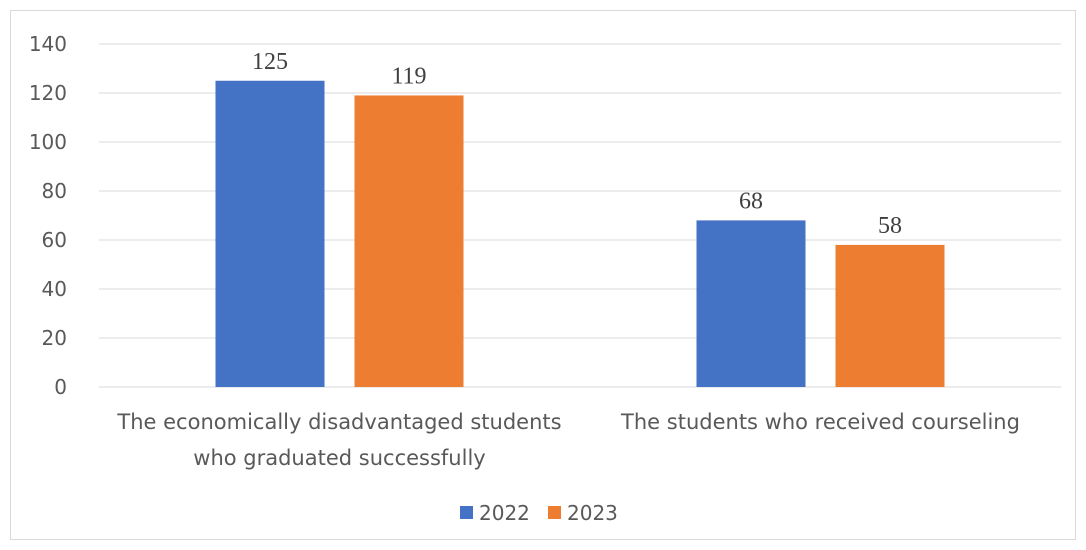 The height and width of the screenshot is (550, 1086). I want to click on data-label: 58, so click(890, 226).